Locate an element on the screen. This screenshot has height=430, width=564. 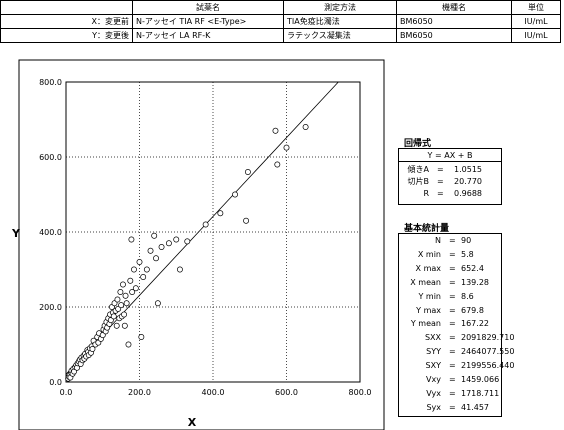
stats-value: 2464077.550 is located at coordinates (488, 352).